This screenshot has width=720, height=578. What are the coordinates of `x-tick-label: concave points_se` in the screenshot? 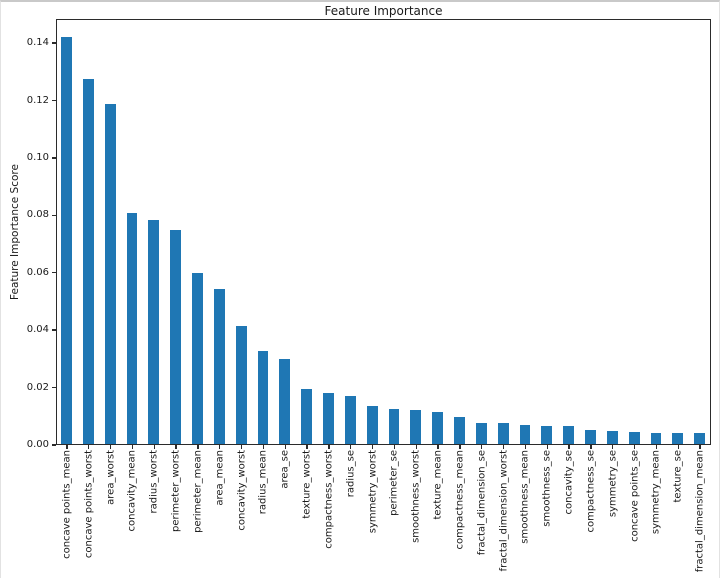 It's located at (635, 496).